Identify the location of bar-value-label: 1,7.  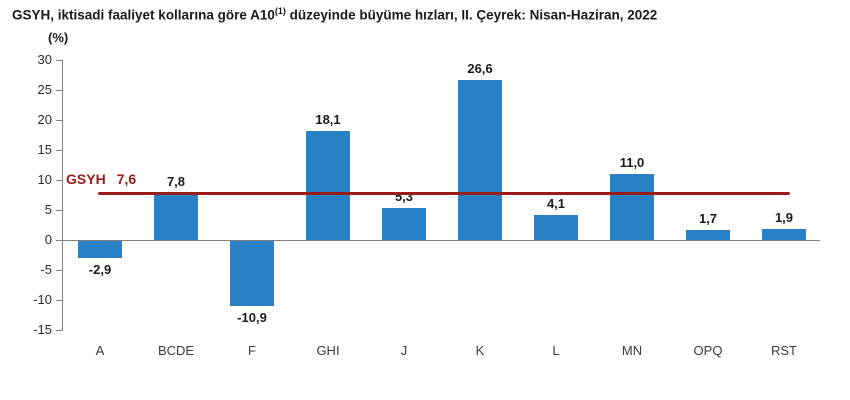
(708, 218).